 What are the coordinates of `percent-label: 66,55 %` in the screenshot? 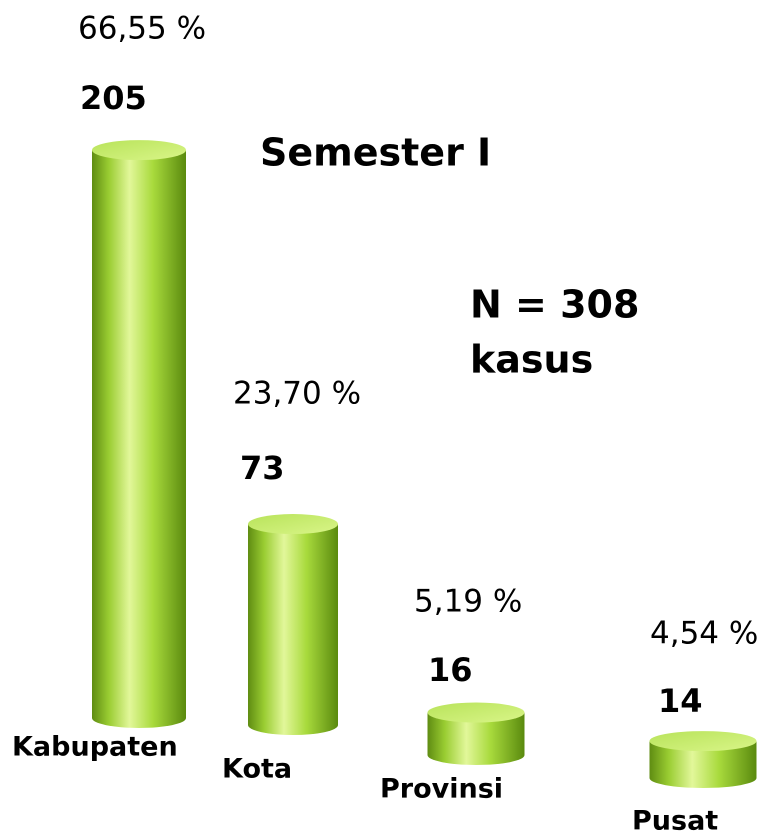 It's located at (142, 29).